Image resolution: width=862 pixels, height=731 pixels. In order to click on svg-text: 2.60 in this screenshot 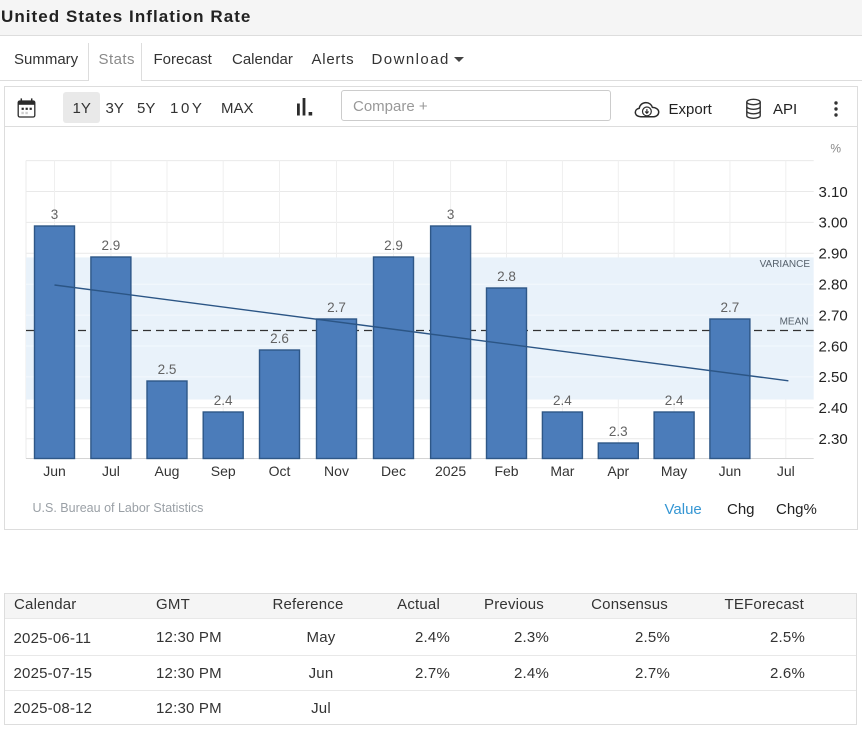, I will do `click(833, 346)`.